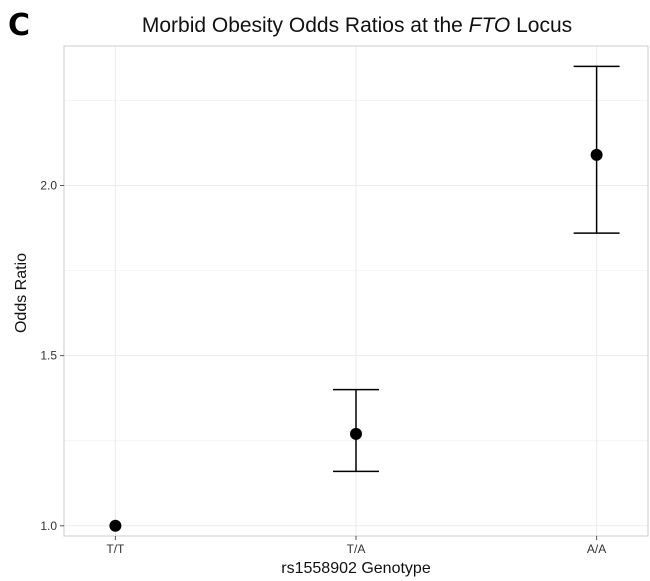  Describe the element at coordinates (541, 25) in the screenshot. I see `chart-title-end: Locus` at that location.